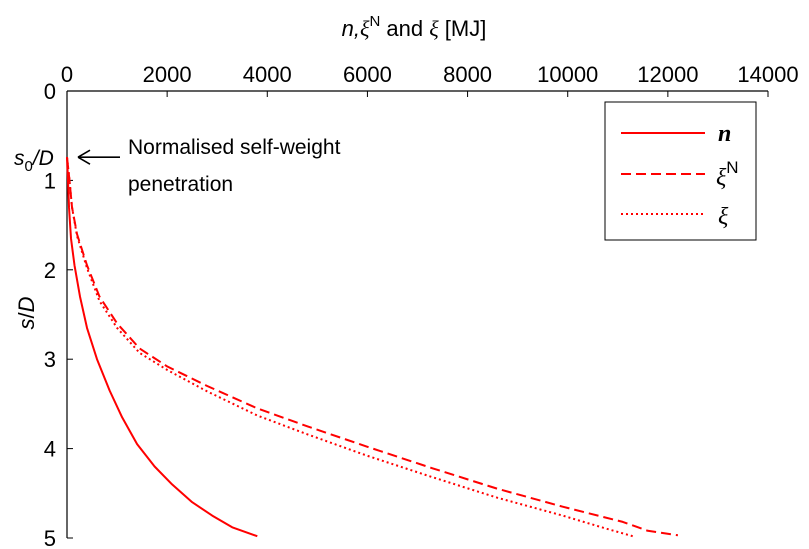 Image resolution: width=809 pixels, height=549 pixels. What do you see at coordinates (374, 21) in the screenshot?
I see `x-axis-title-sup: N` at bounding box center [374, 21].